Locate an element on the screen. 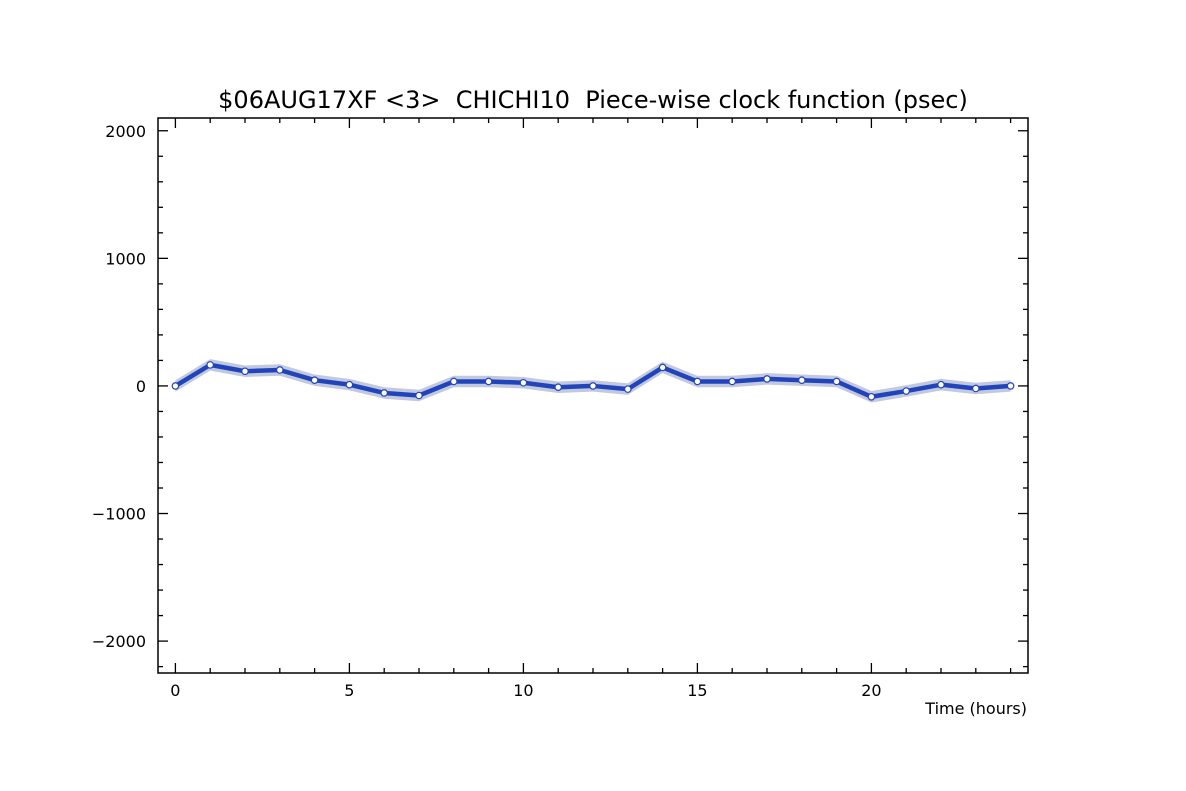  x-tick-label: 10 is located at coordinates (523, 690).